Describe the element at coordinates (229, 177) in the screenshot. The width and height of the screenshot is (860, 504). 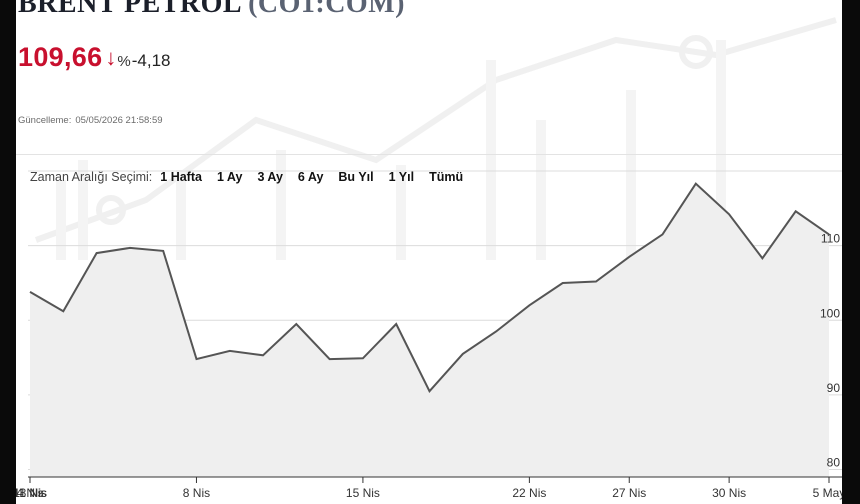
I see `range-1-month-button: 1 Ay` at that location.